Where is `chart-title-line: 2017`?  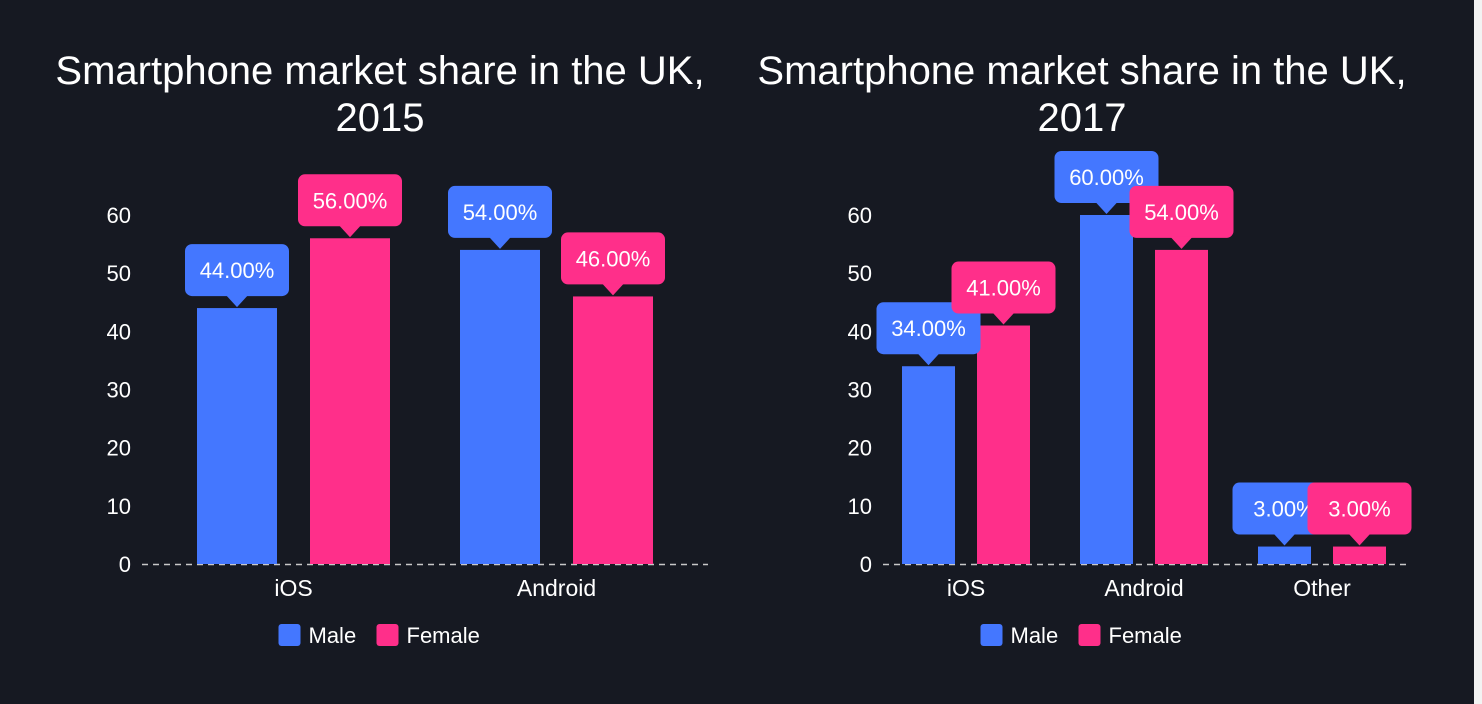 chart-title-line: 2017 is located at coordinates (1082, 118).